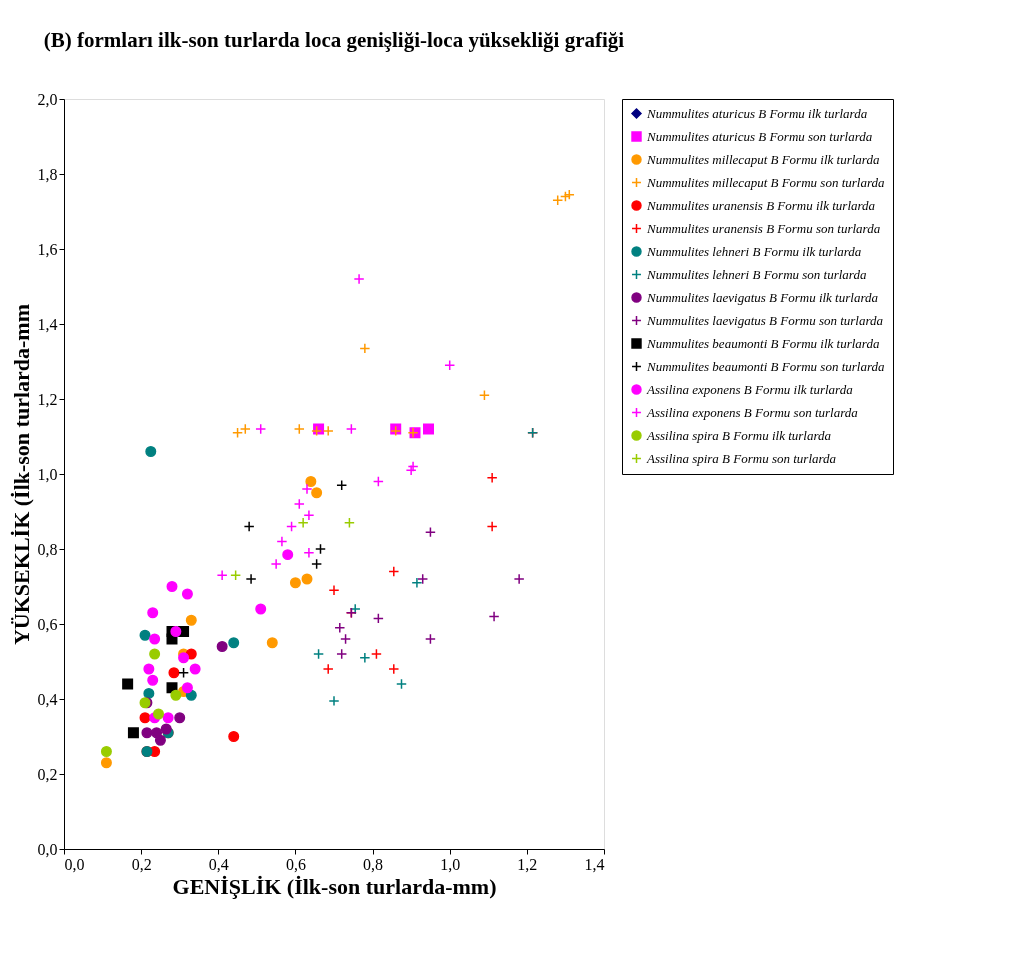 This screenshot has height=970, width=1024. I want to click on y-tick-label: 0,4, so click(47, 699).